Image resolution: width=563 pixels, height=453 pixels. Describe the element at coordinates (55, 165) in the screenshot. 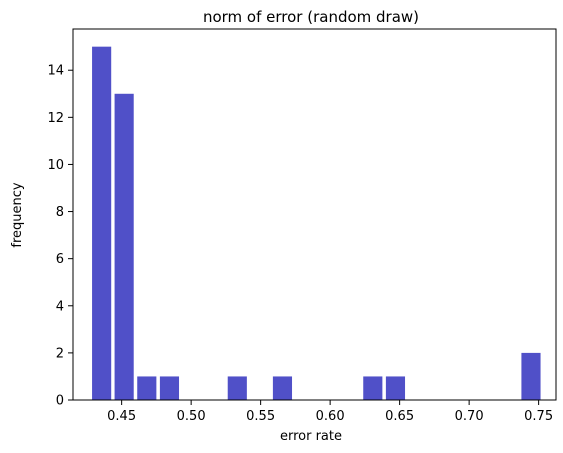

I see `y-tick-label: 10` at that location.